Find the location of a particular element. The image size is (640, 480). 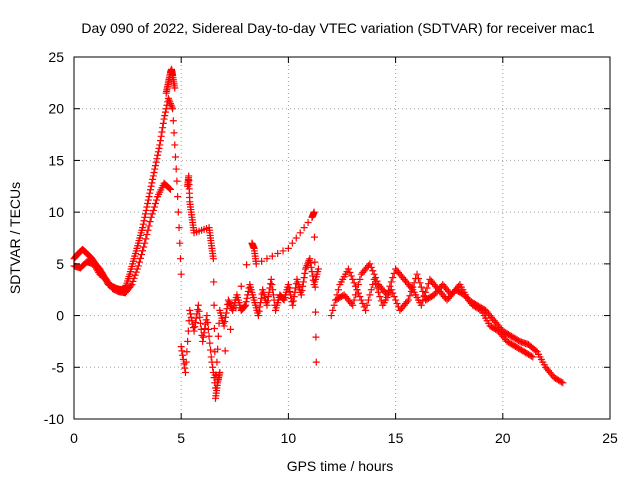

y-tick-label: 20 is located at coordinates (56, 109).